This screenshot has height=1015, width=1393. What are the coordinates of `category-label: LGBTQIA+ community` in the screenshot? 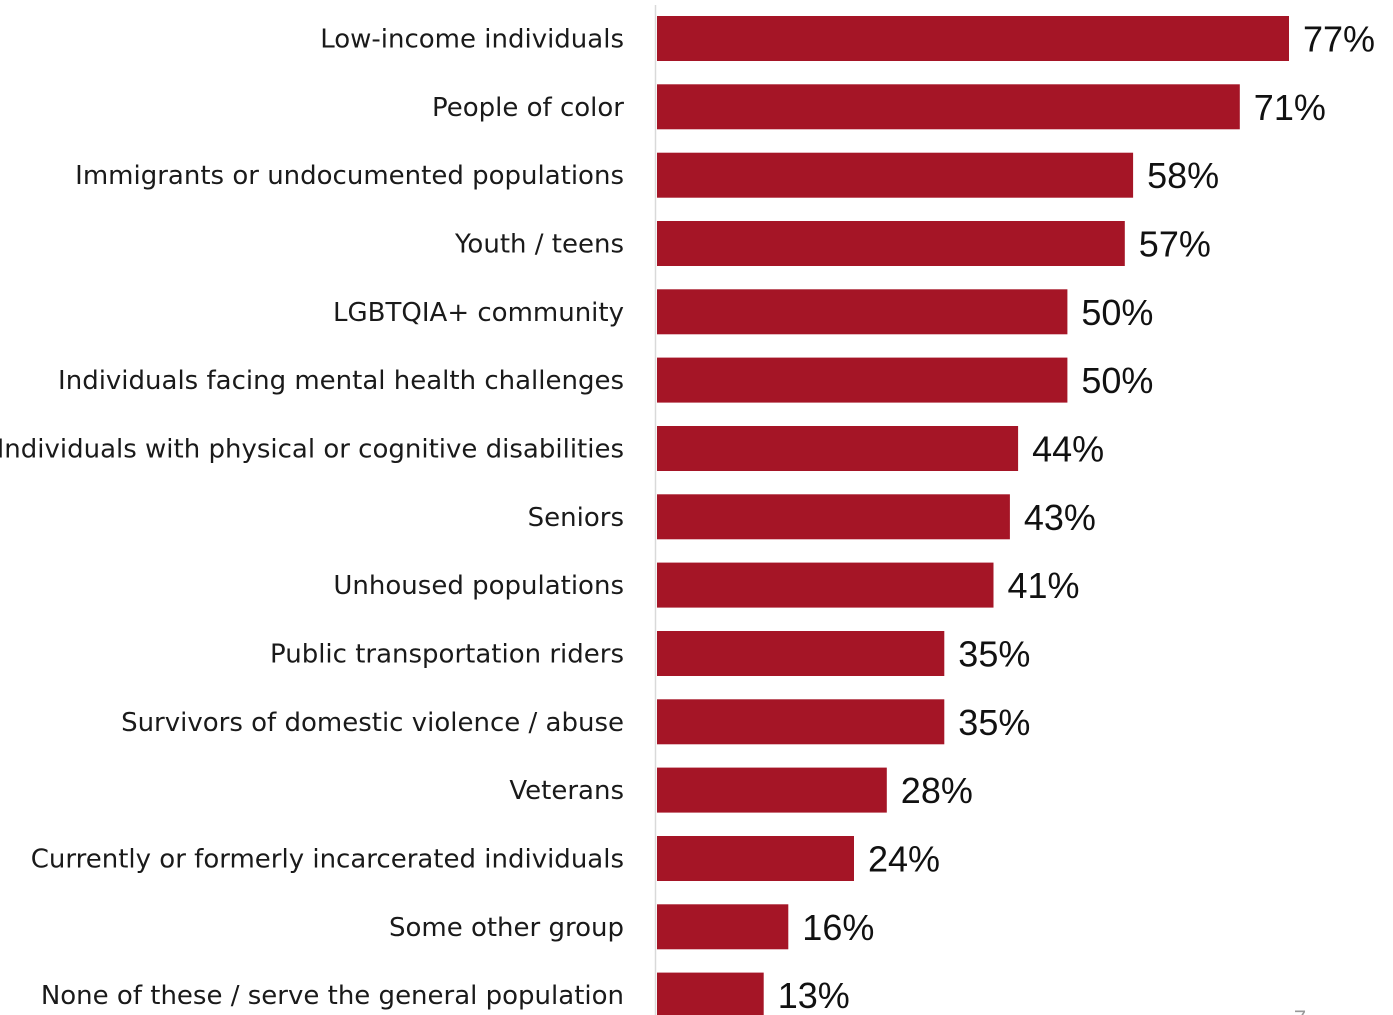 It's located at (478, 313).